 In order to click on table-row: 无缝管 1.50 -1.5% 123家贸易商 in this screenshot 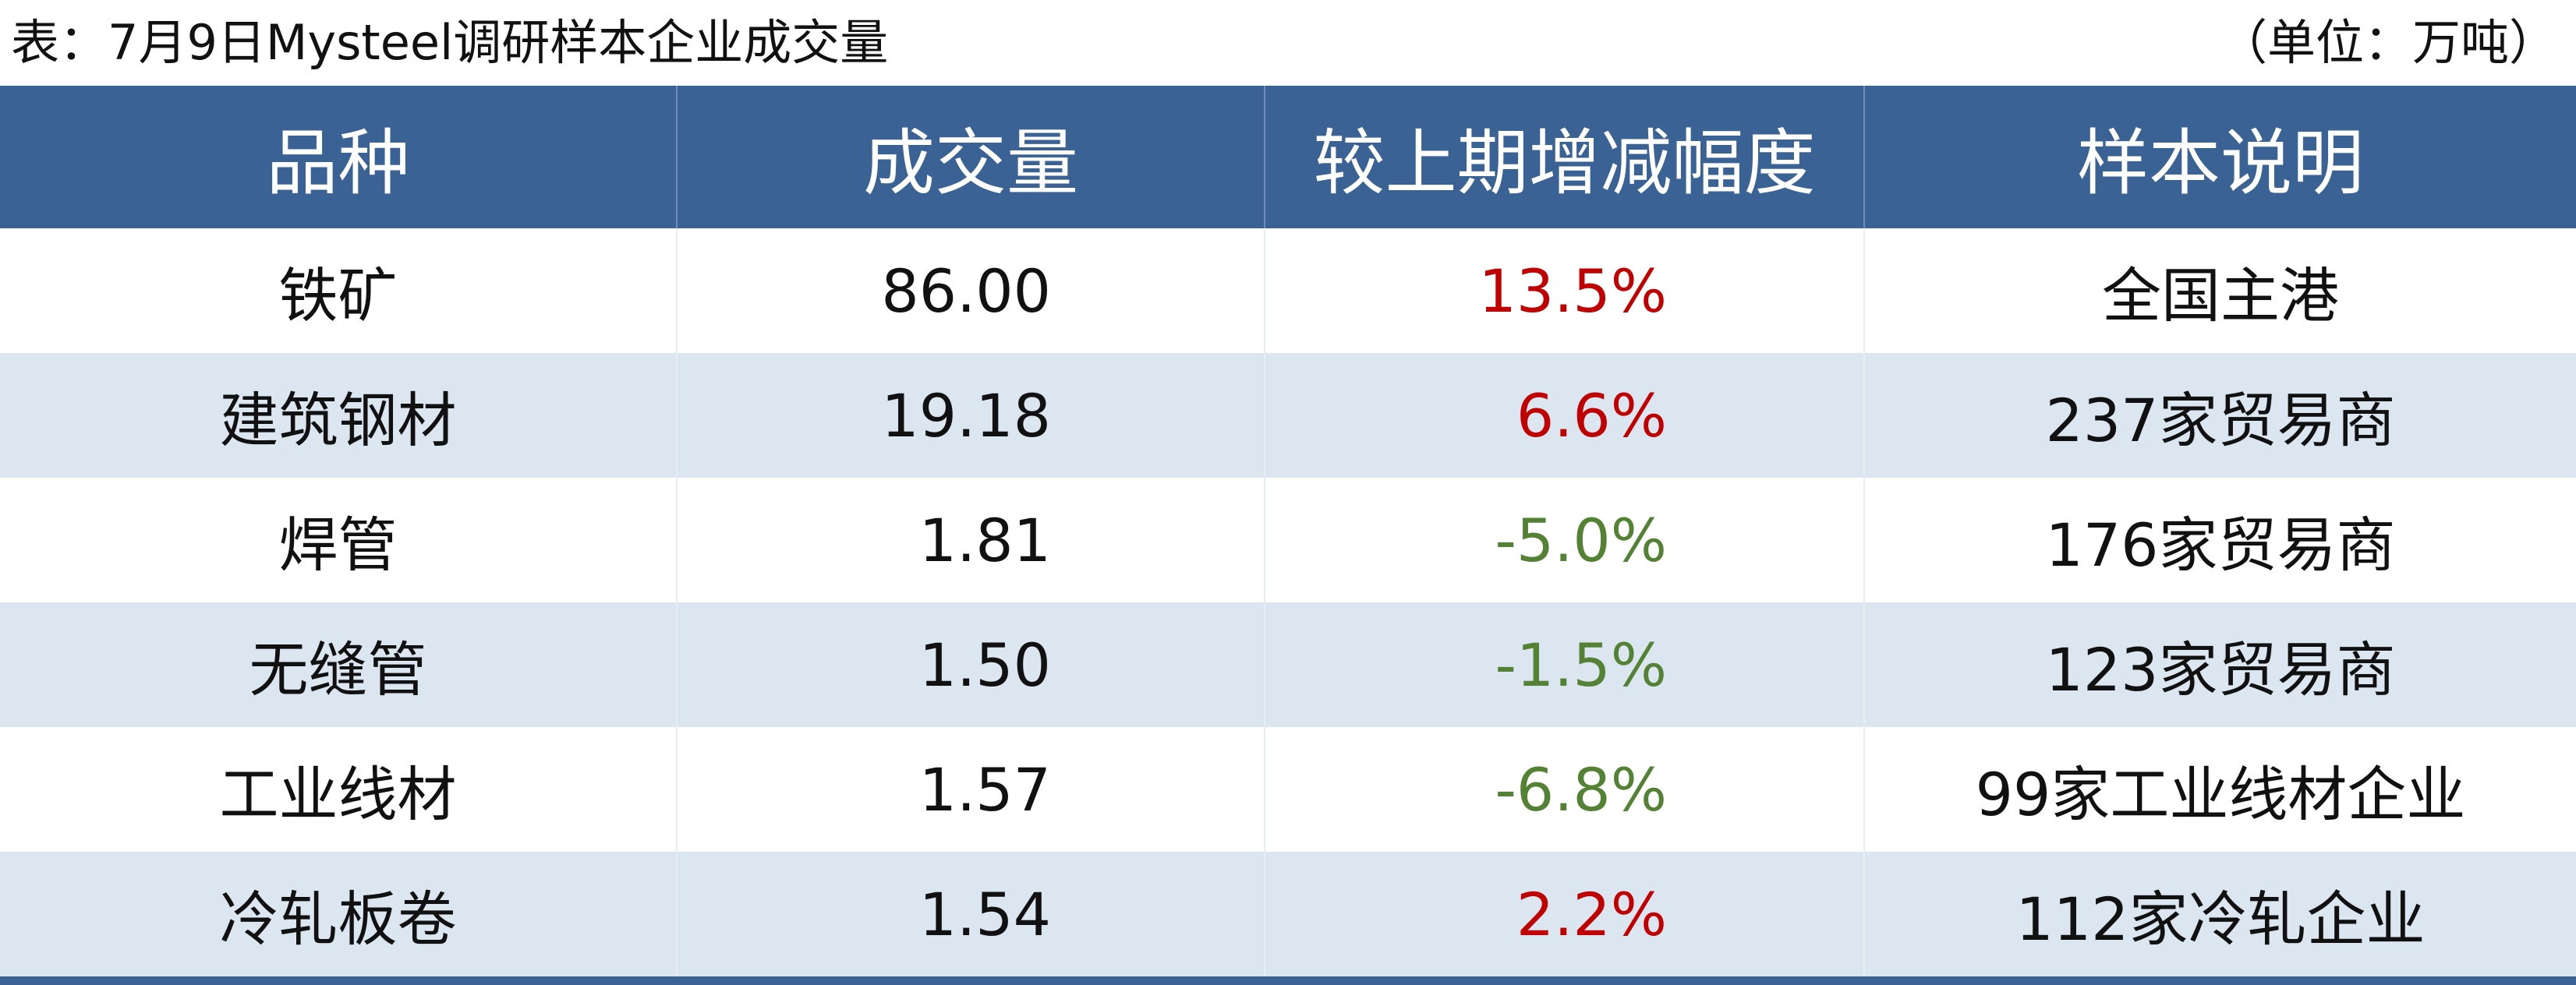, I will do `click(1288, 664)`.